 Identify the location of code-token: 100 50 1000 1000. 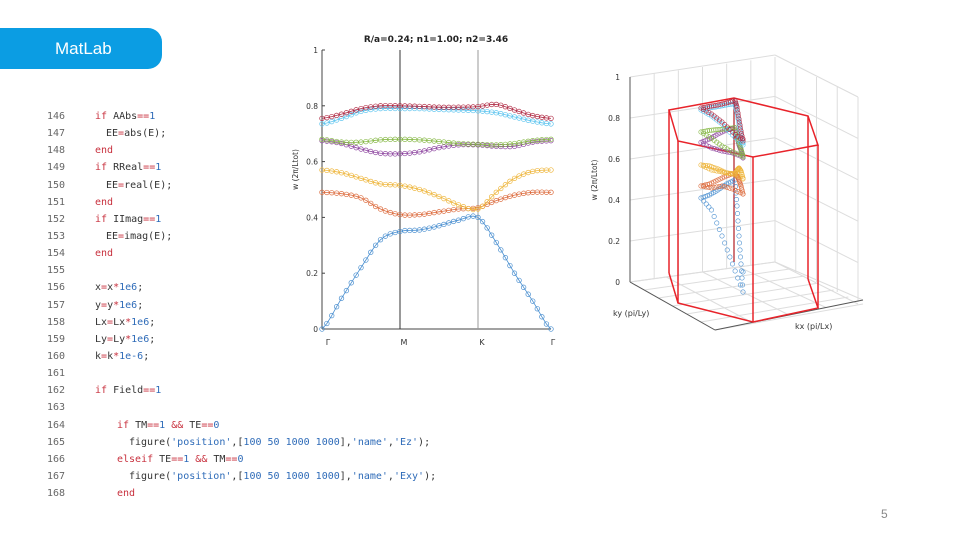
(291, 442).